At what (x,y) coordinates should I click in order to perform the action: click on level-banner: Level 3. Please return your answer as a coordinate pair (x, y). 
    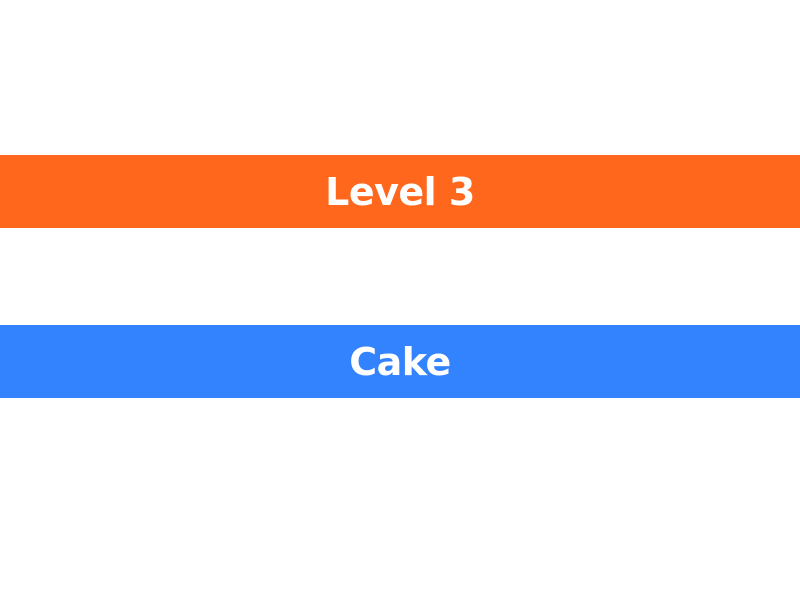
    Looking at the image, I should click on (400, 191).